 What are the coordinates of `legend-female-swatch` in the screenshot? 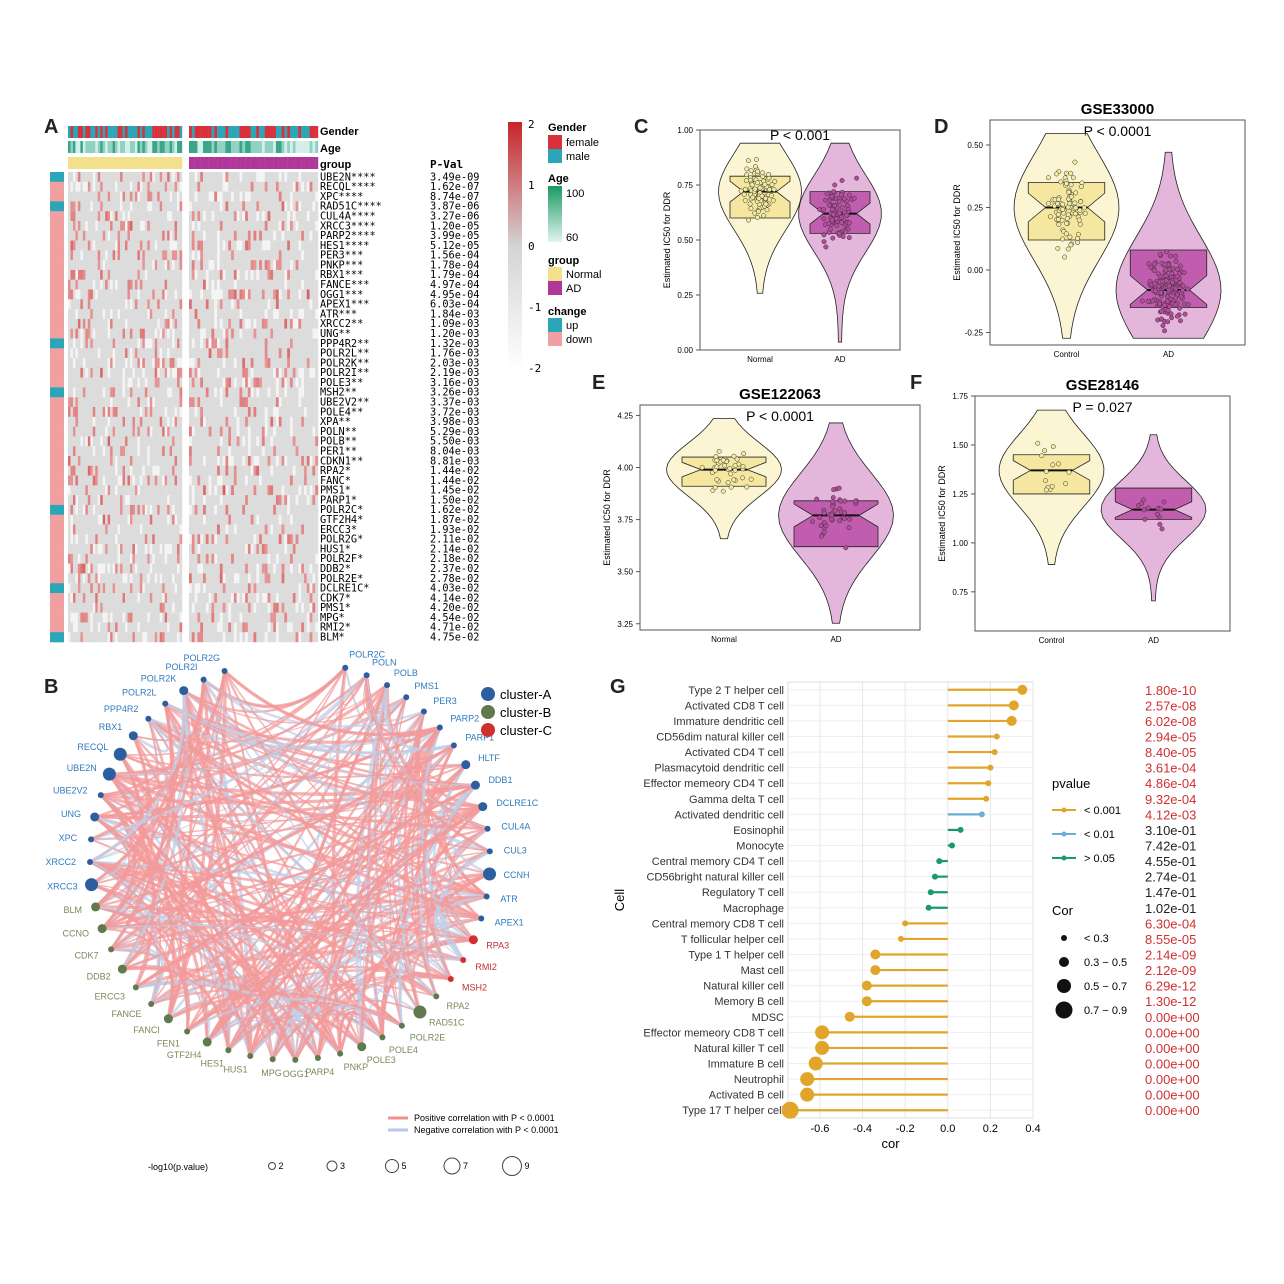 It's located at (555, 142).